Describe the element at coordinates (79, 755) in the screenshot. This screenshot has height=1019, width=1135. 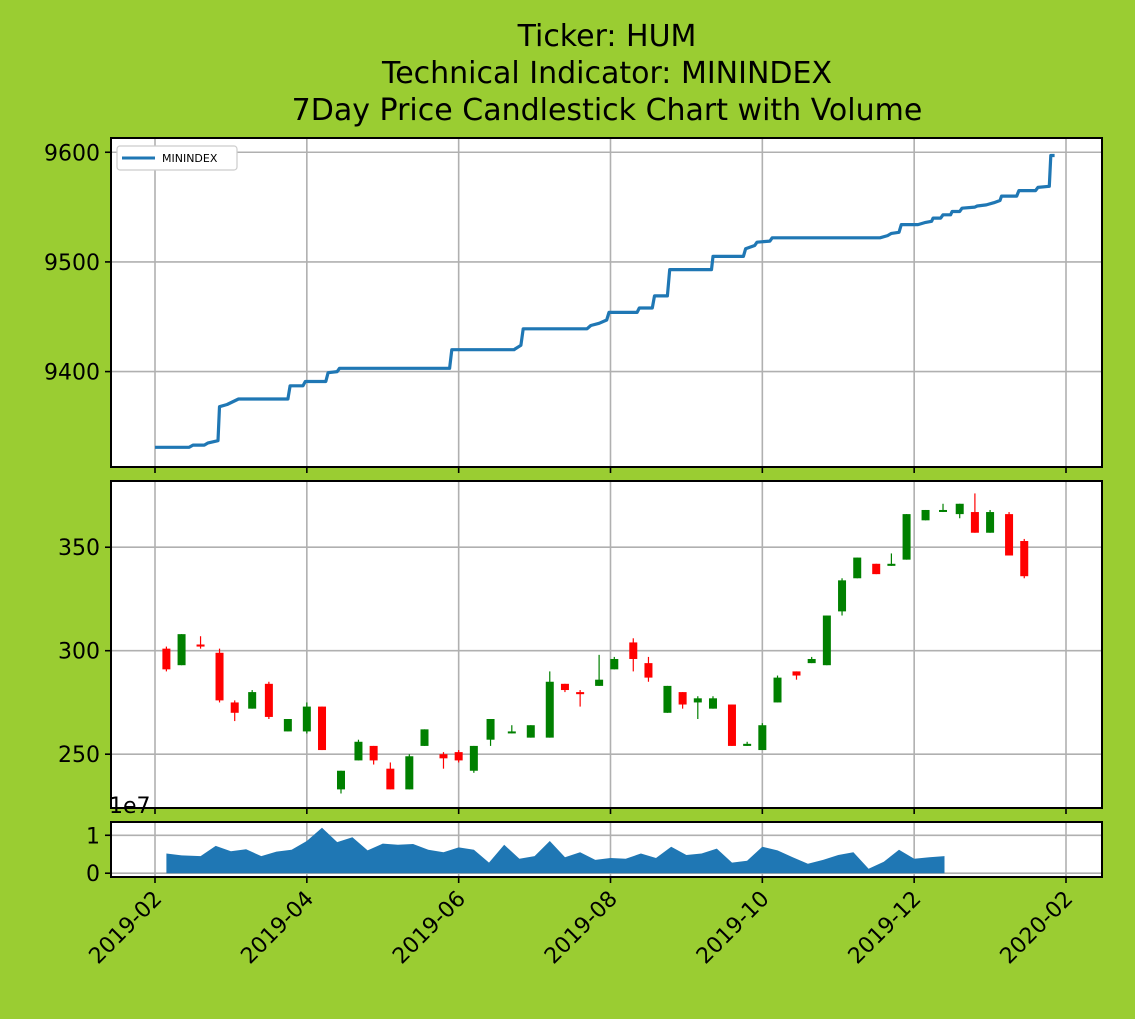
I see `price-ytick-label-0: 250` at that location.